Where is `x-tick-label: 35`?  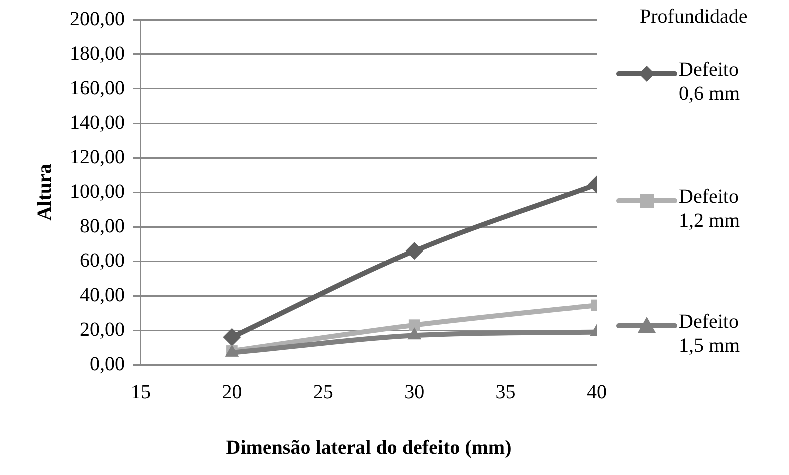
x-tick-label: 35 is located at coordinates (506, 392).